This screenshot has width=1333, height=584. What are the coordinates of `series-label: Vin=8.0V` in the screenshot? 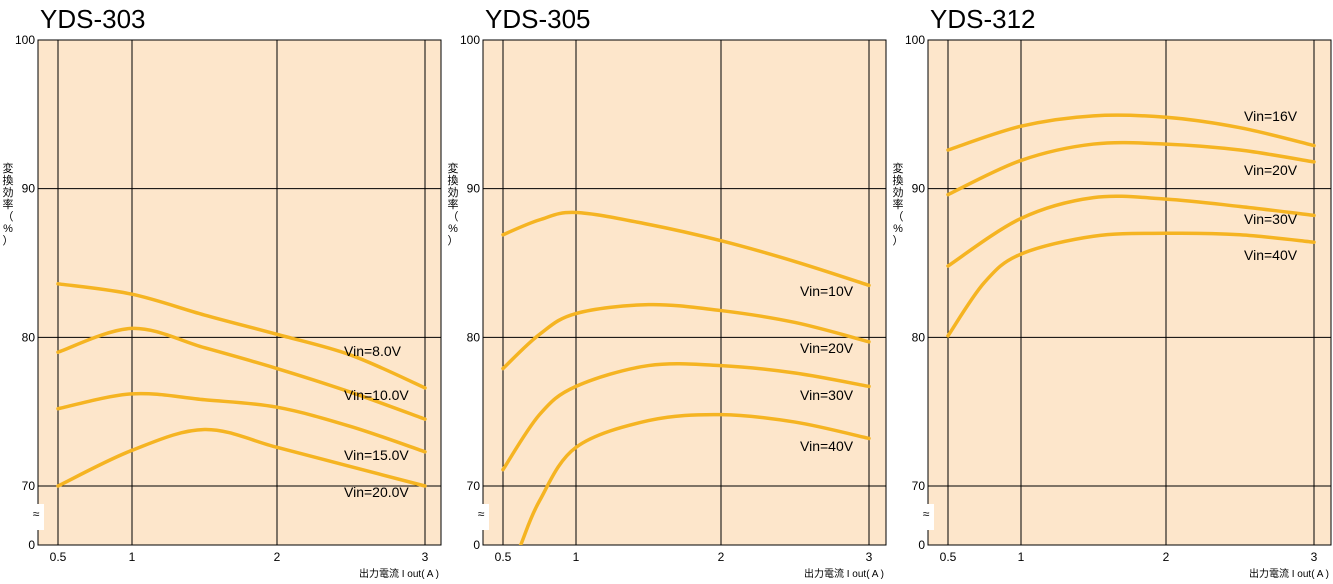 It's located at (373, 351).